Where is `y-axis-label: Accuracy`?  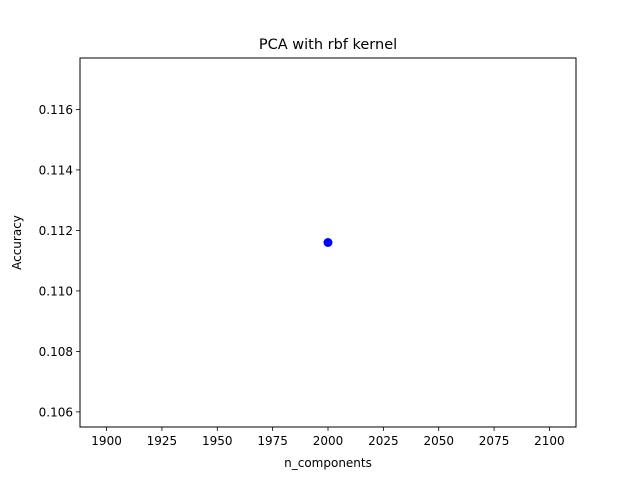
y-axis-label: Accuracy is located at coordinates (17, 242).